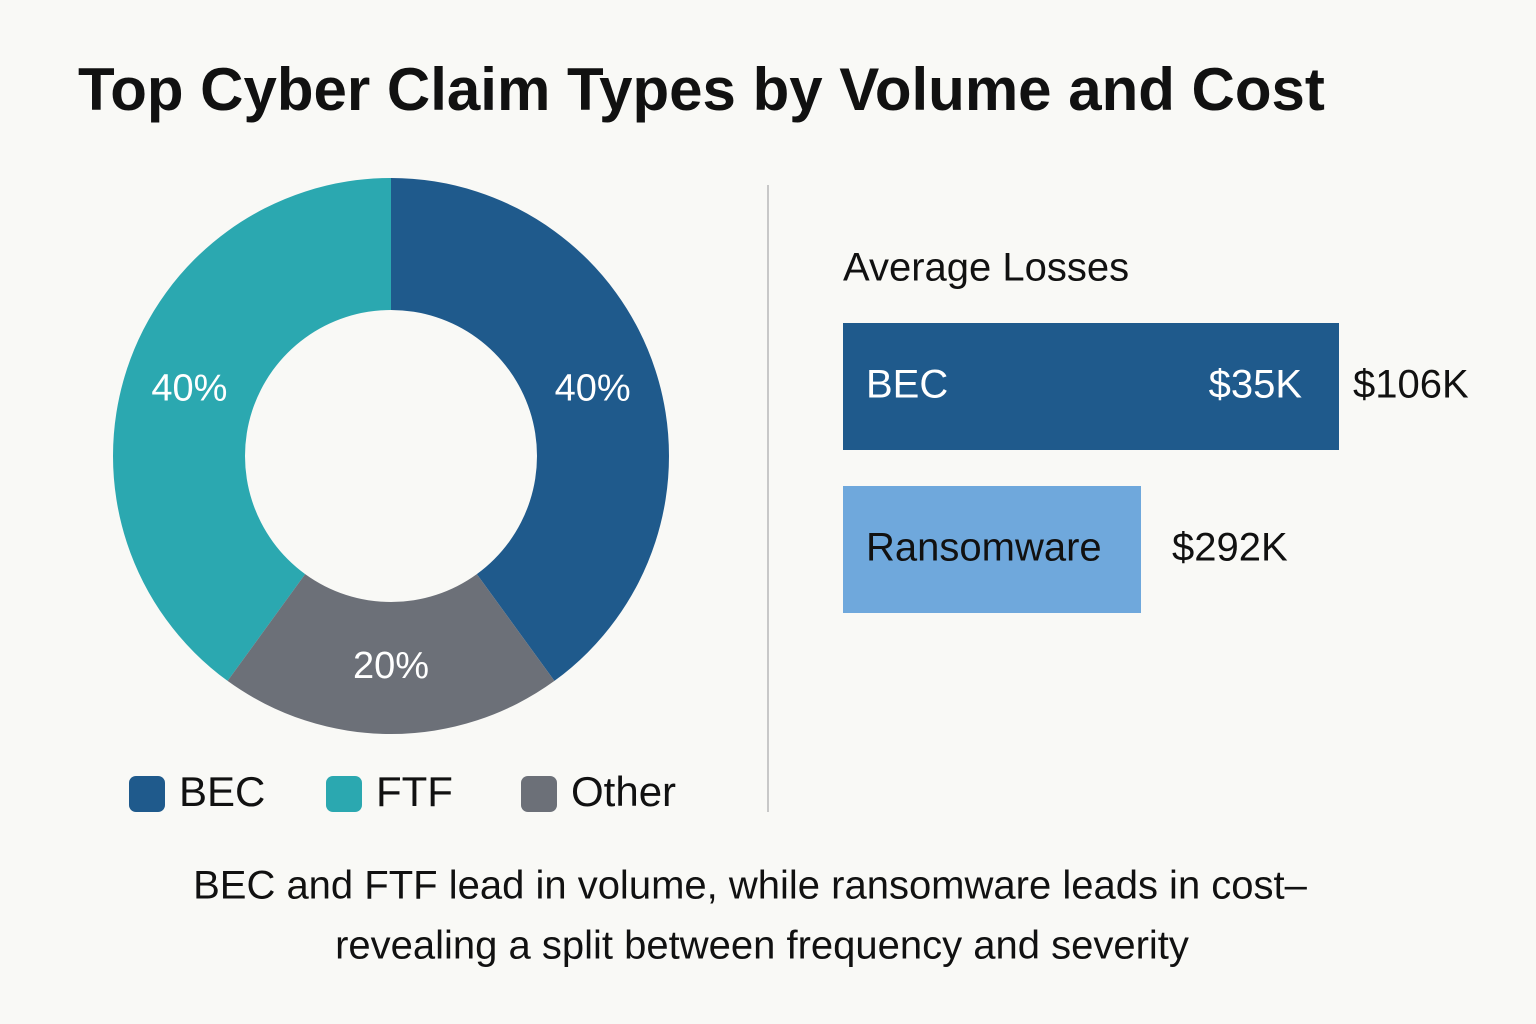 This screenshot has width=1536, height=1024. I want to click on slice-label: 20%, so click(391, 666).